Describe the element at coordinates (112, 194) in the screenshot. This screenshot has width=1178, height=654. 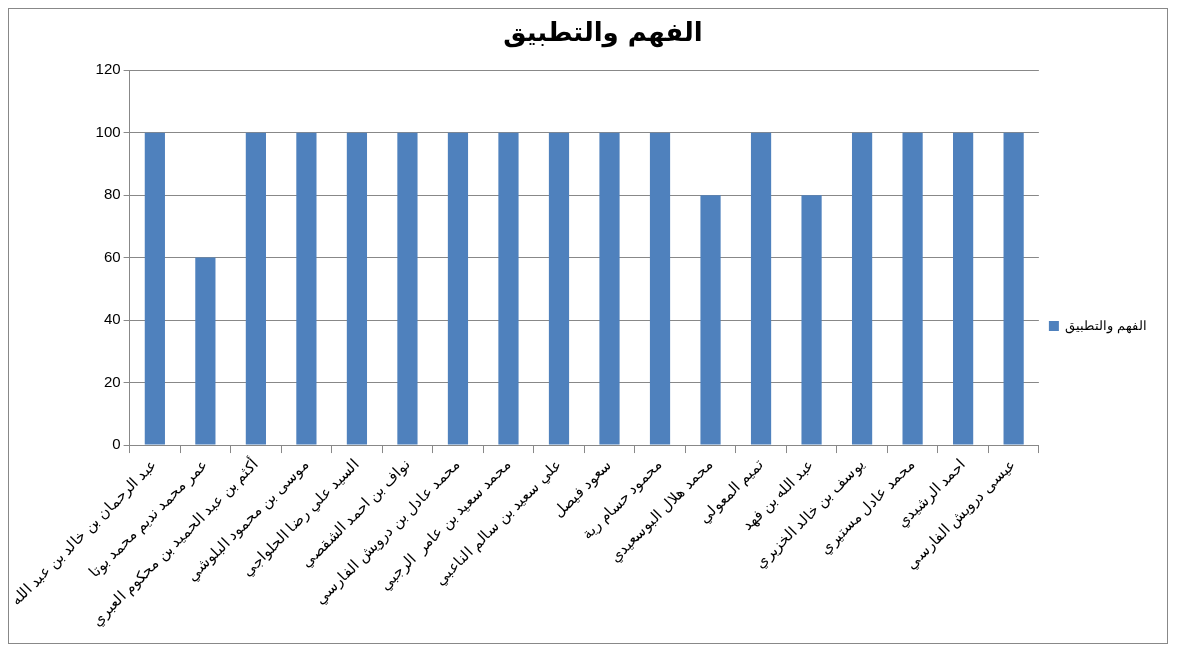
I see `y-tick-label: 80` at that location.